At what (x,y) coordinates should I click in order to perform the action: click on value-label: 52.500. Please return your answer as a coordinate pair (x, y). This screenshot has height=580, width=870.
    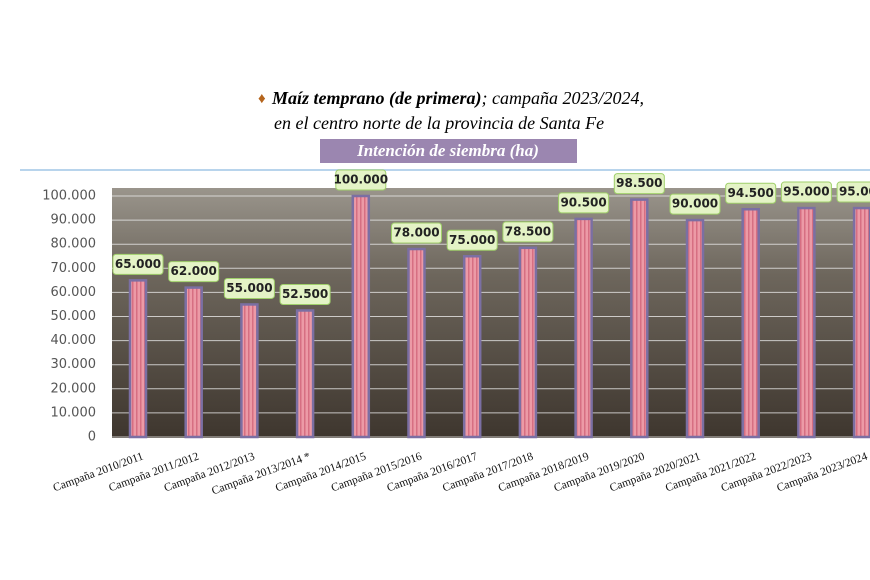
    Looking at the image, I should click on (305, 294).